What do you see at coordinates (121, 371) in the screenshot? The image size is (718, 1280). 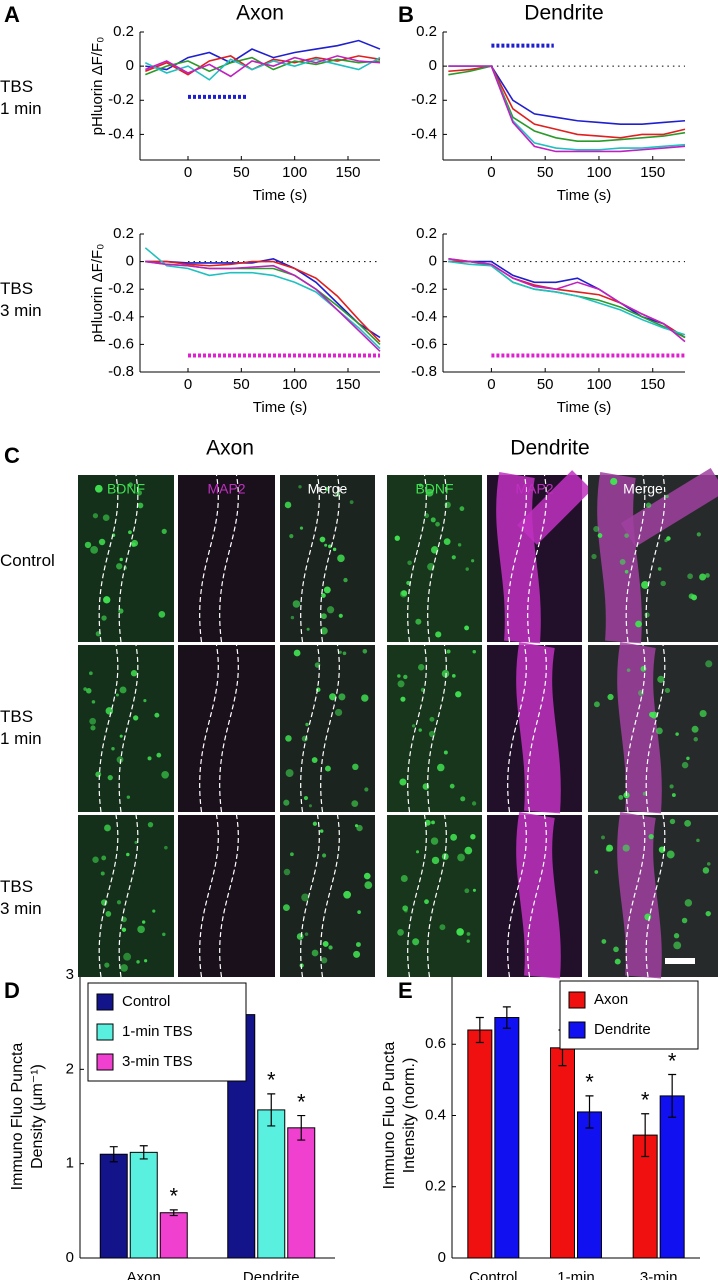 I see `y-tick-label: -0.8` at bounding box center [121, 371].